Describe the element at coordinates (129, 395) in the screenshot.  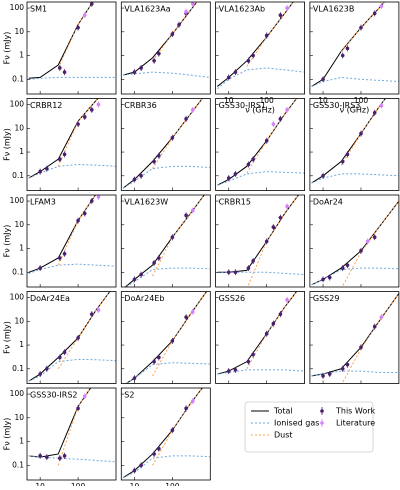
I see `panel-title: S2` at that location.